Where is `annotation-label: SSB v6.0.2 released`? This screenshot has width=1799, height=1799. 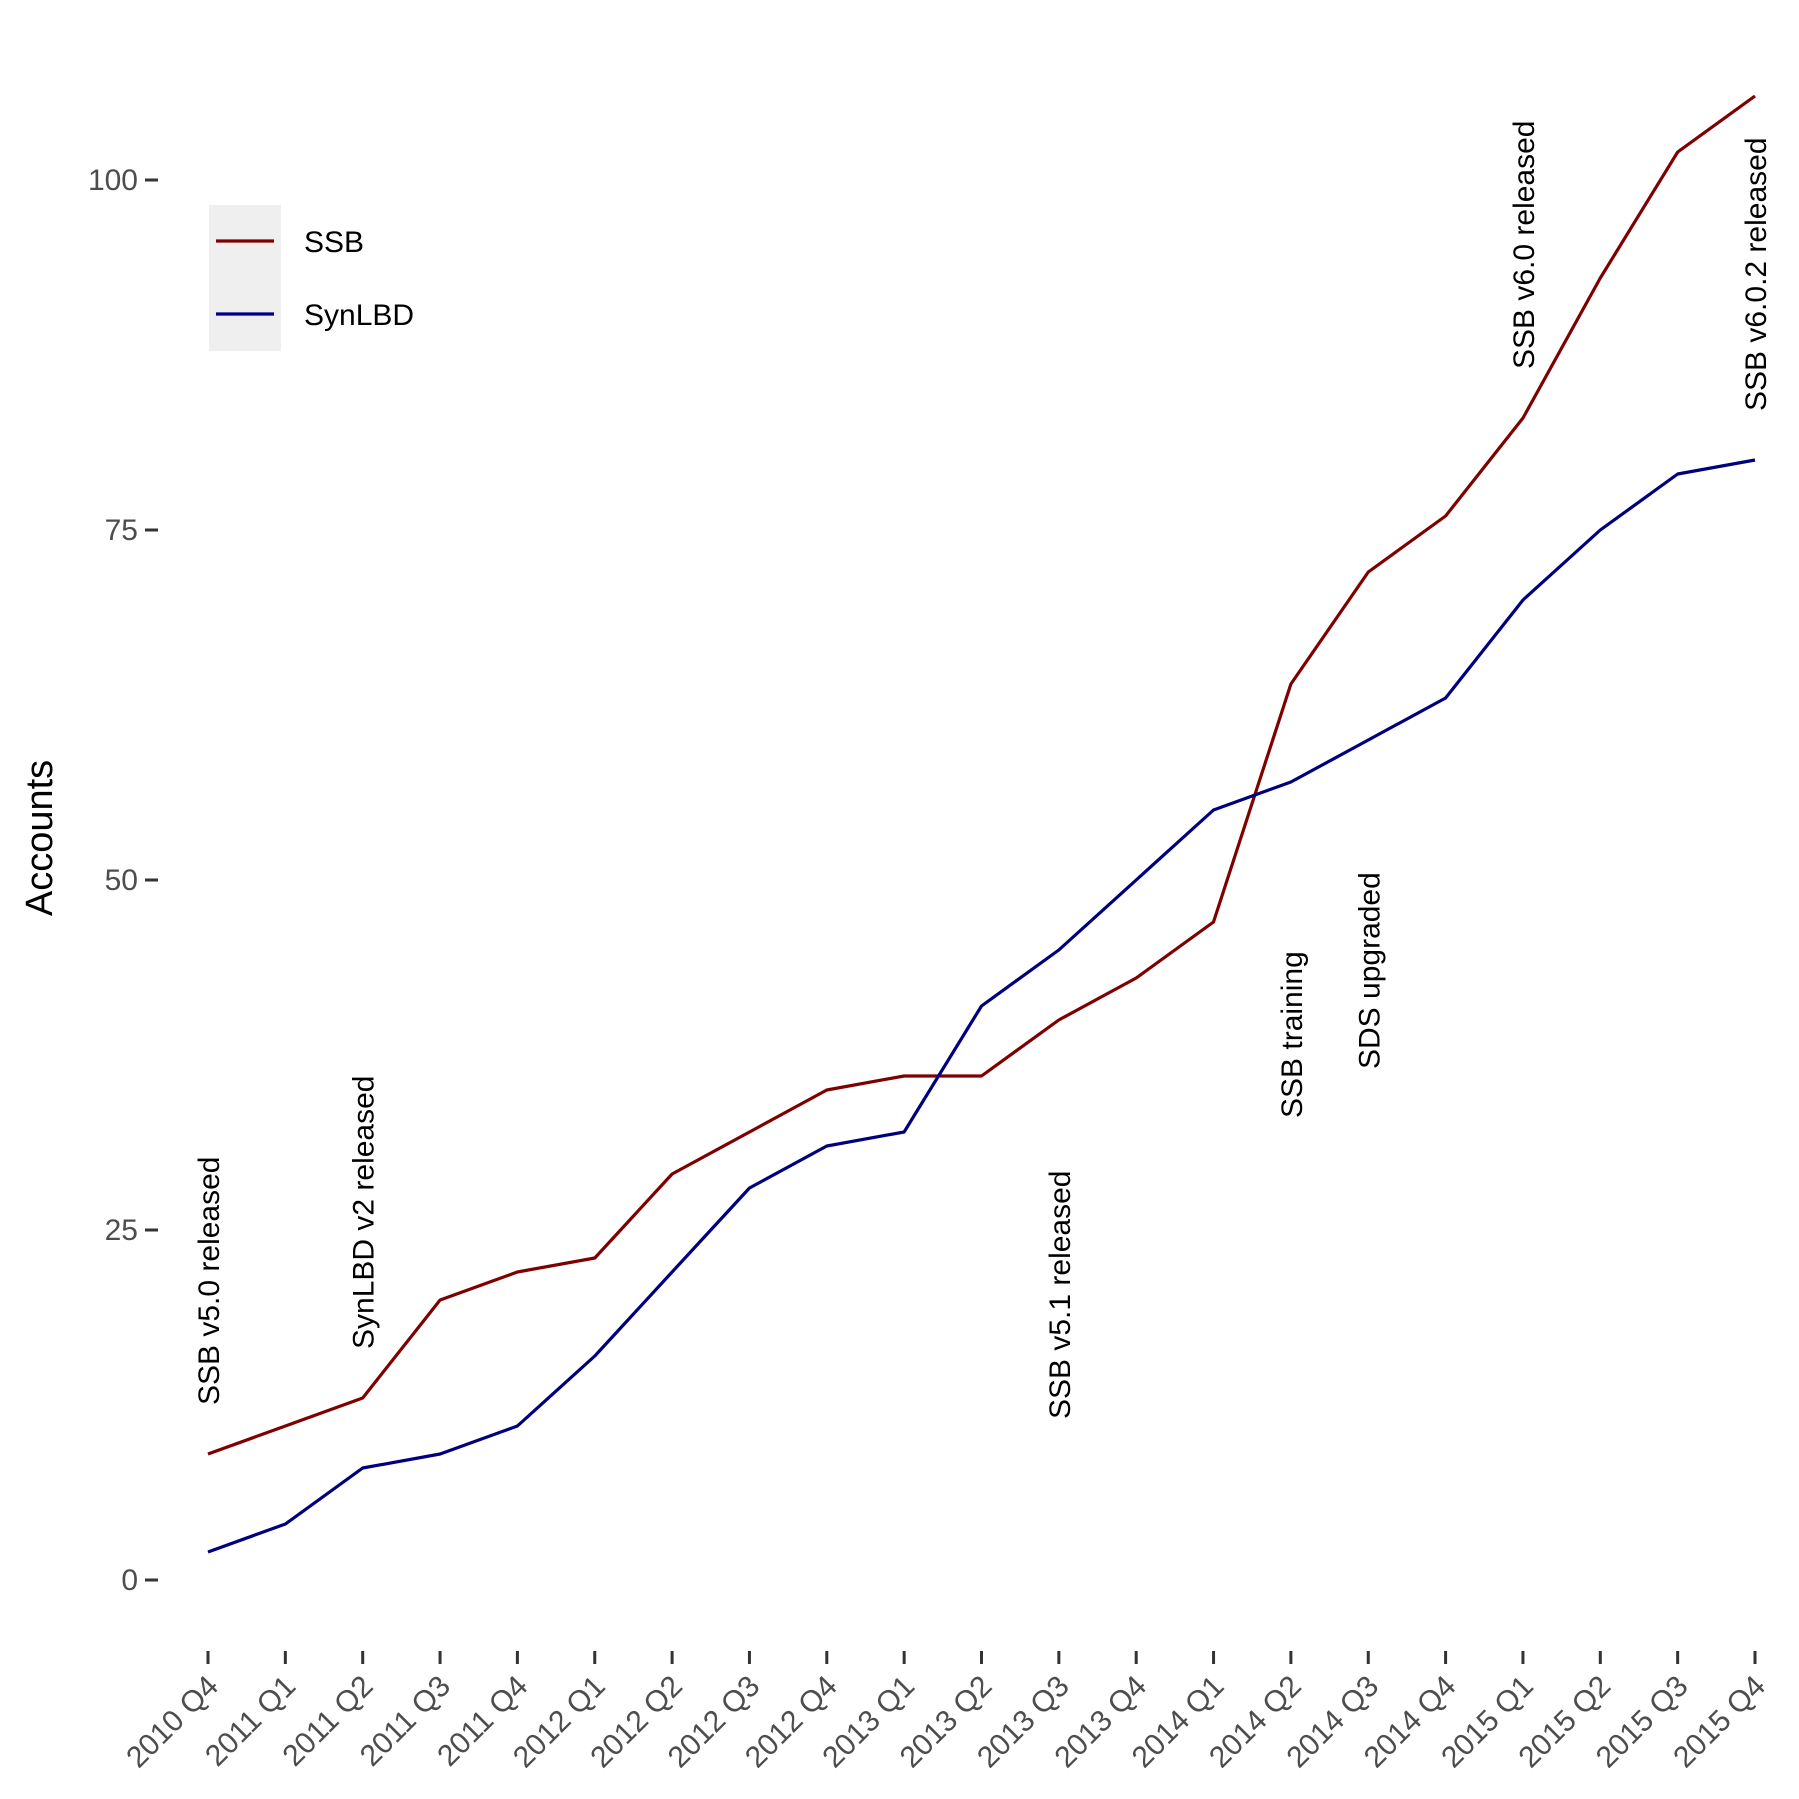
annotation-label: SSB v6.0.2 released is located at coordinates (1756, 274).